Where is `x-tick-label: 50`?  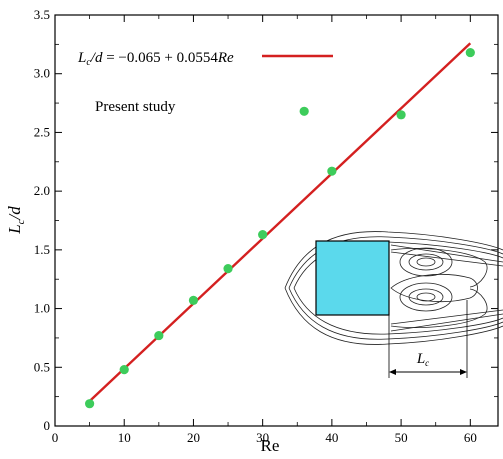 x-tick-label: 50 is located at coordinates (401, 437).